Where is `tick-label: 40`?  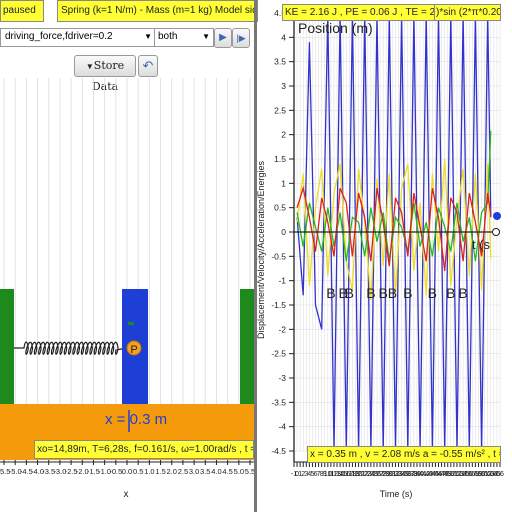
tick-label: 40 is located at coordinates (420, 474).